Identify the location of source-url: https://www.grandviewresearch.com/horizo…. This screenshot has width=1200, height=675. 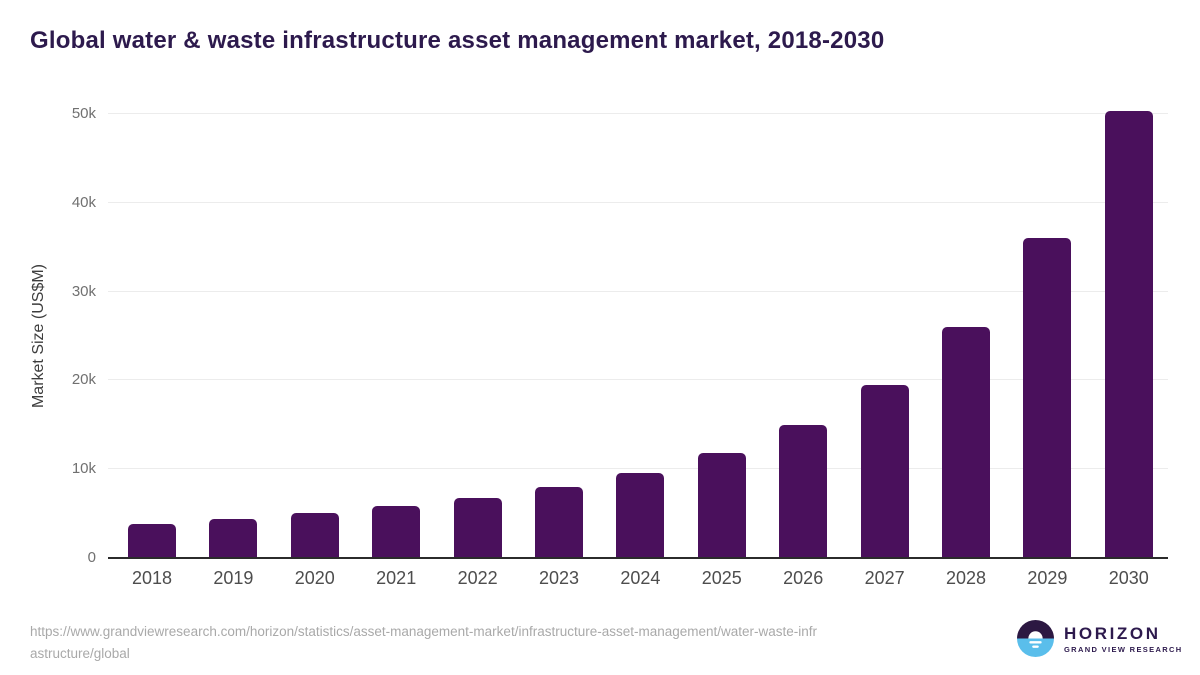
(423, 642).